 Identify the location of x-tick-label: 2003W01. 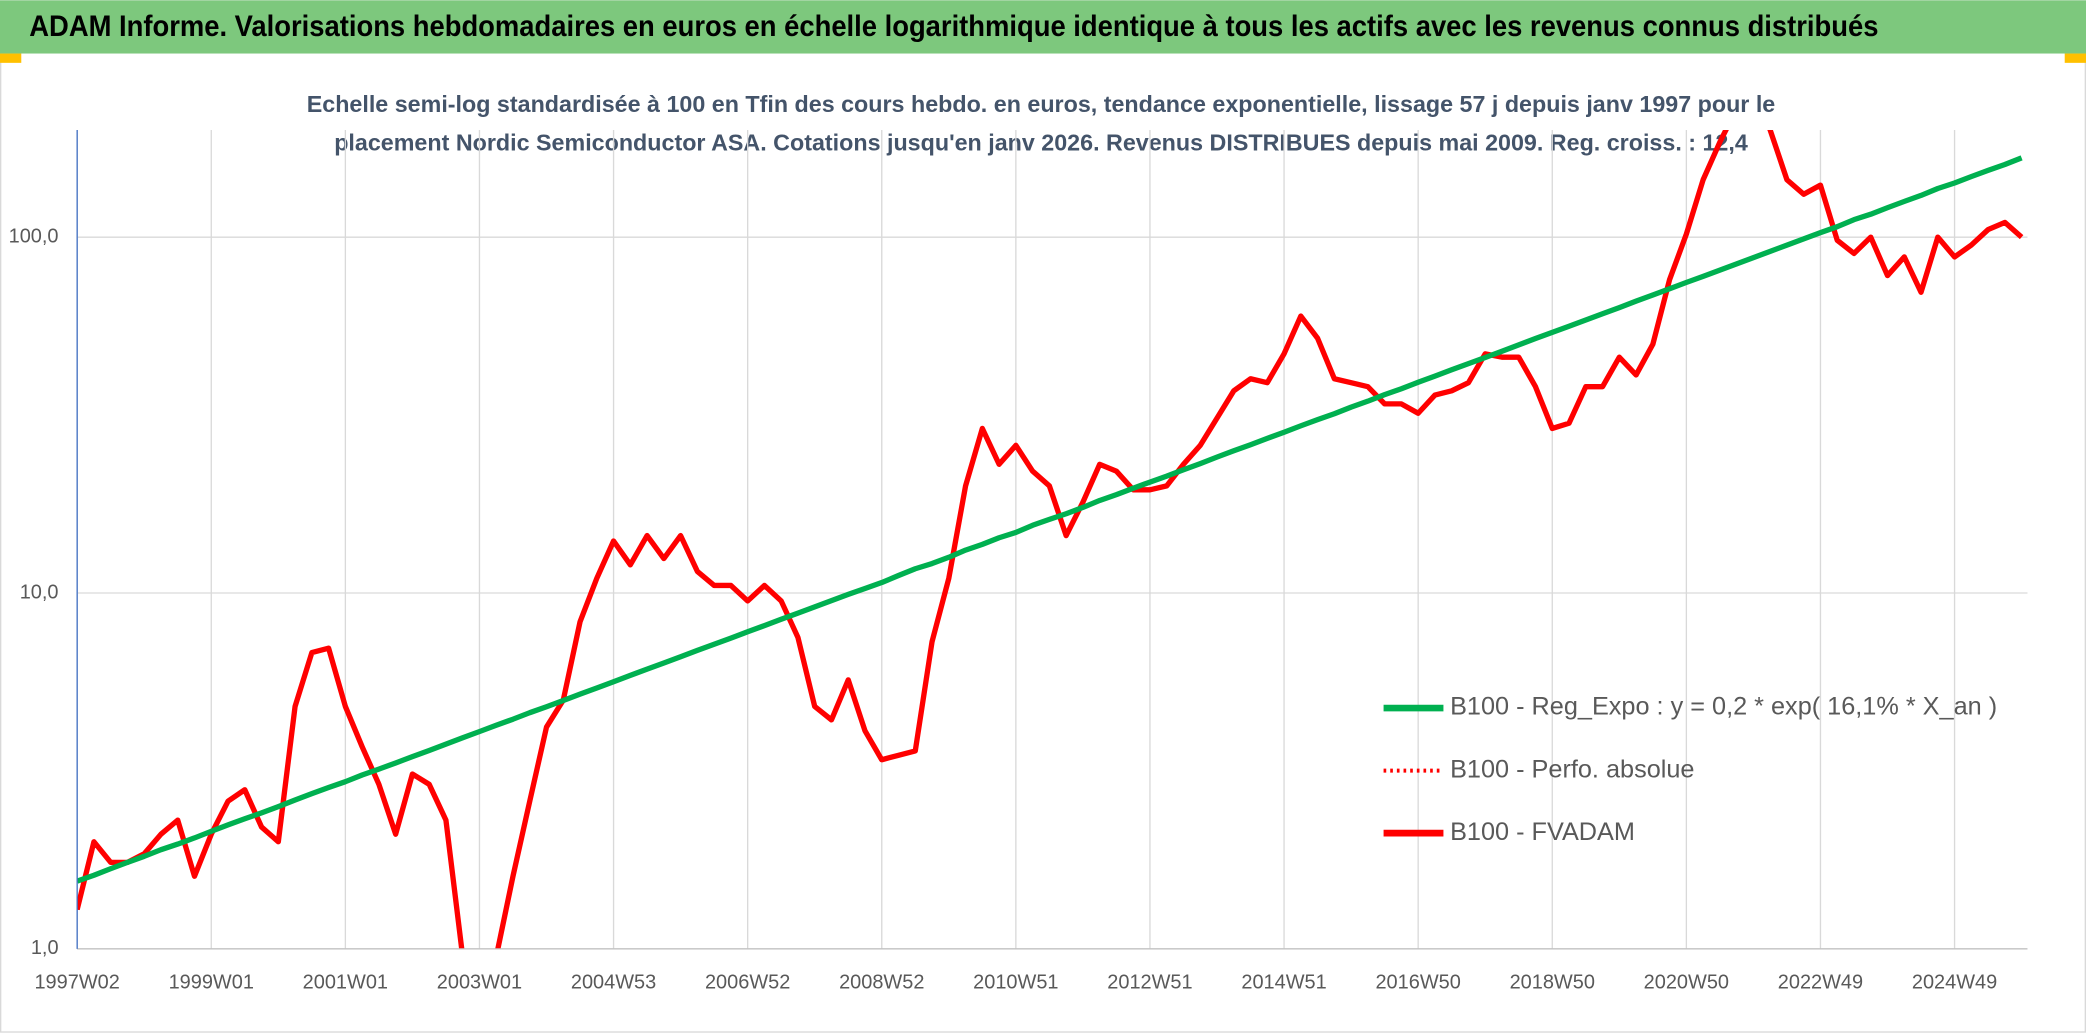
(479, 983).